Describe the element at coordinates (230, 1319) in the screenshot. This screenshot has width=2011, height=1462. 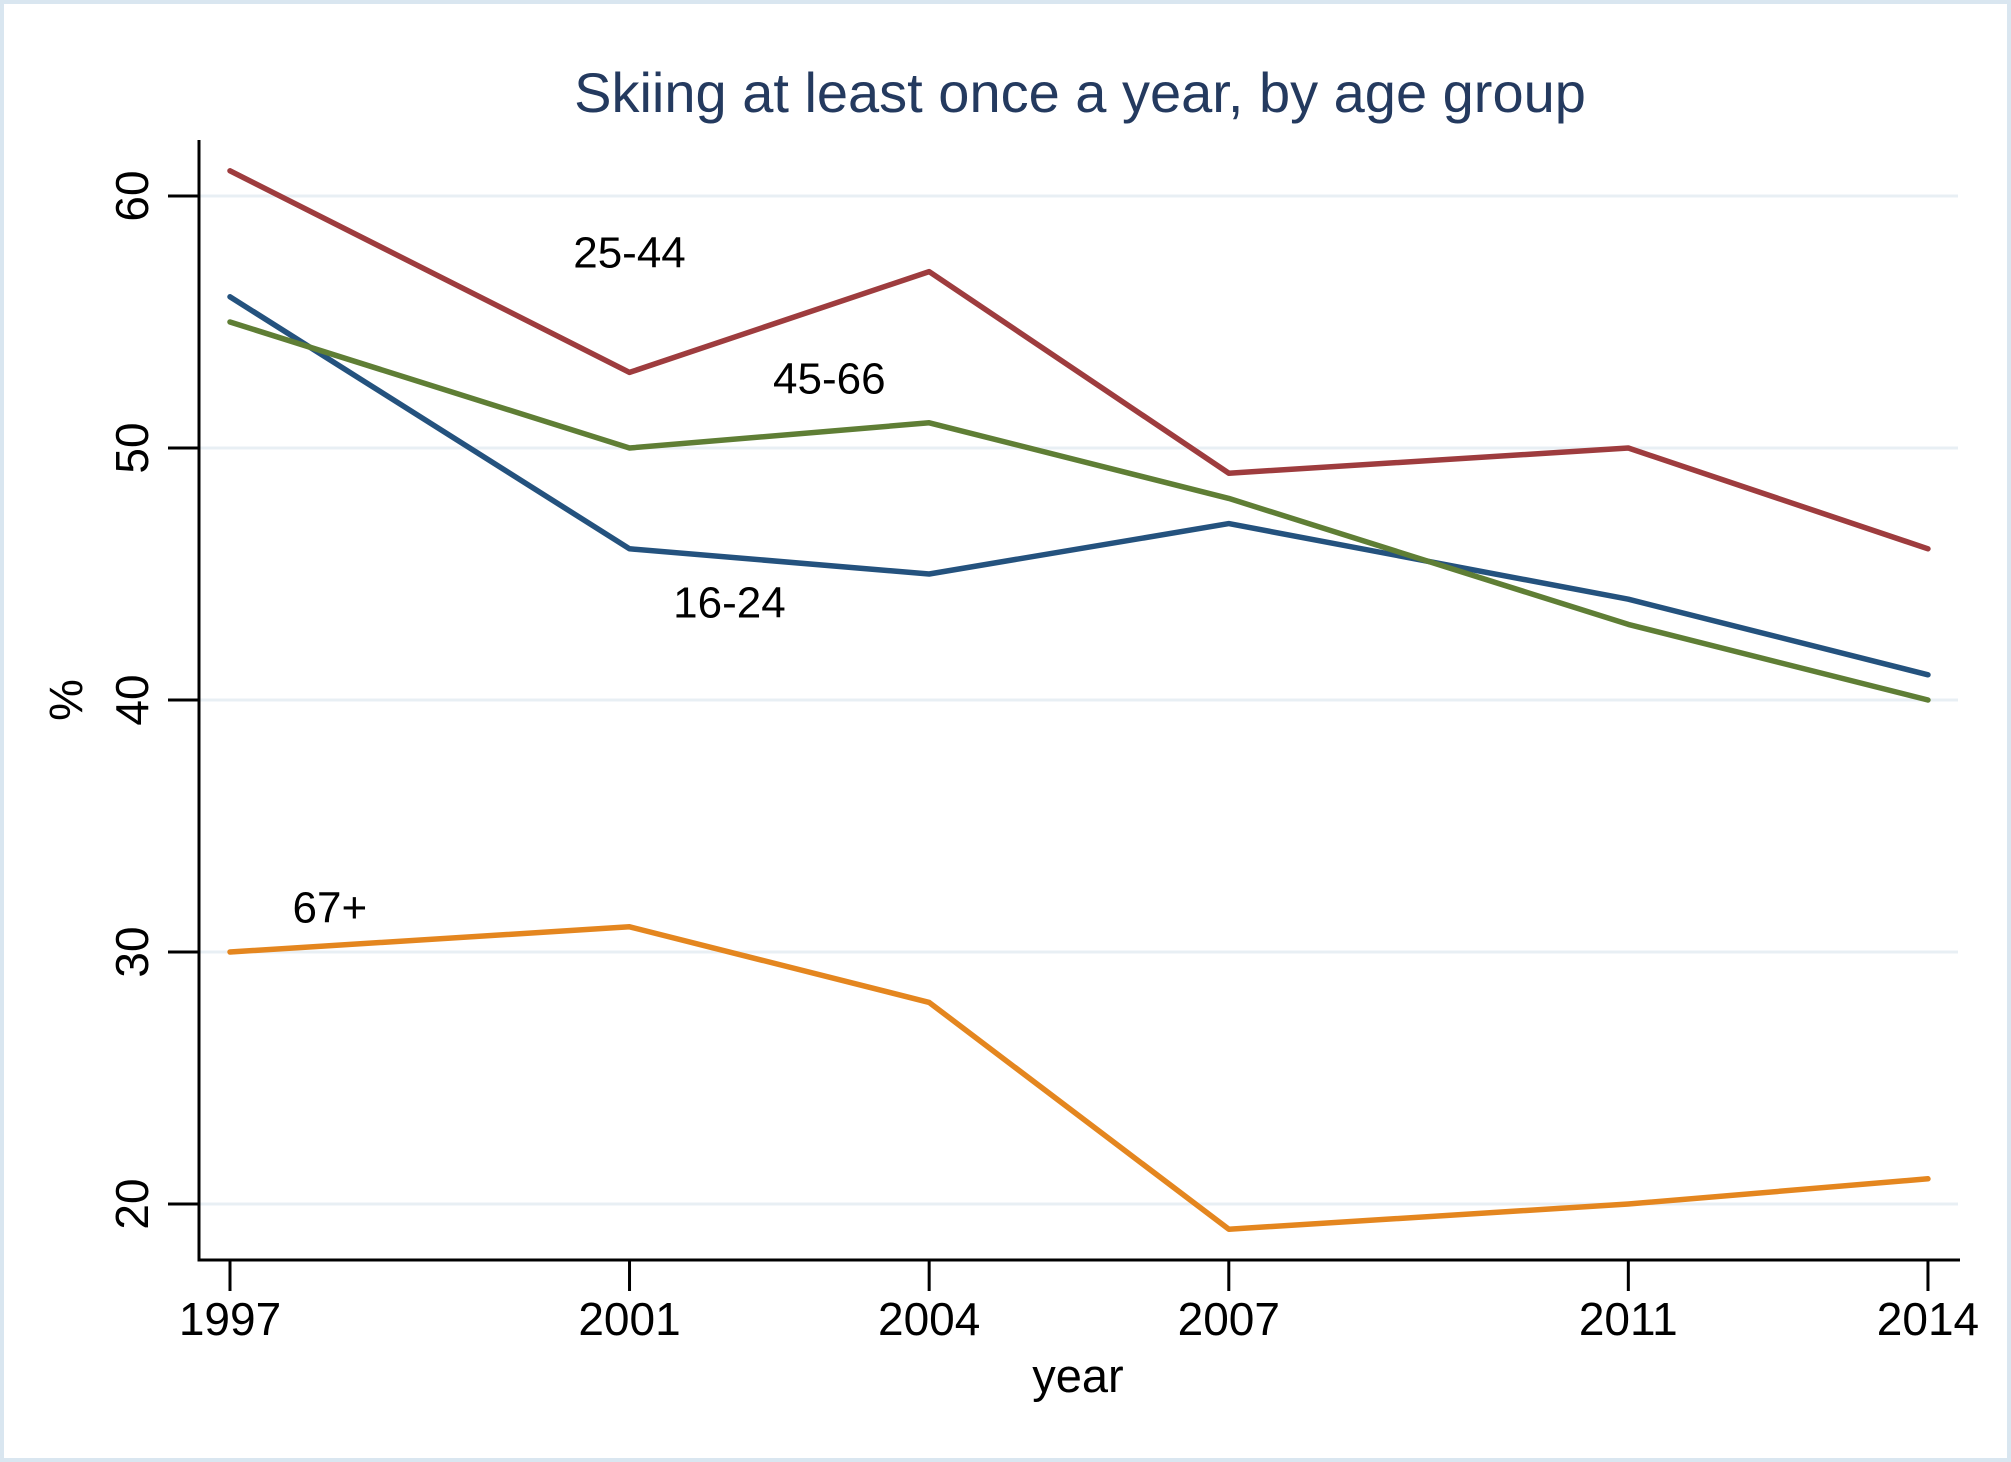
I see `x-tick-label: 1997` at that location.